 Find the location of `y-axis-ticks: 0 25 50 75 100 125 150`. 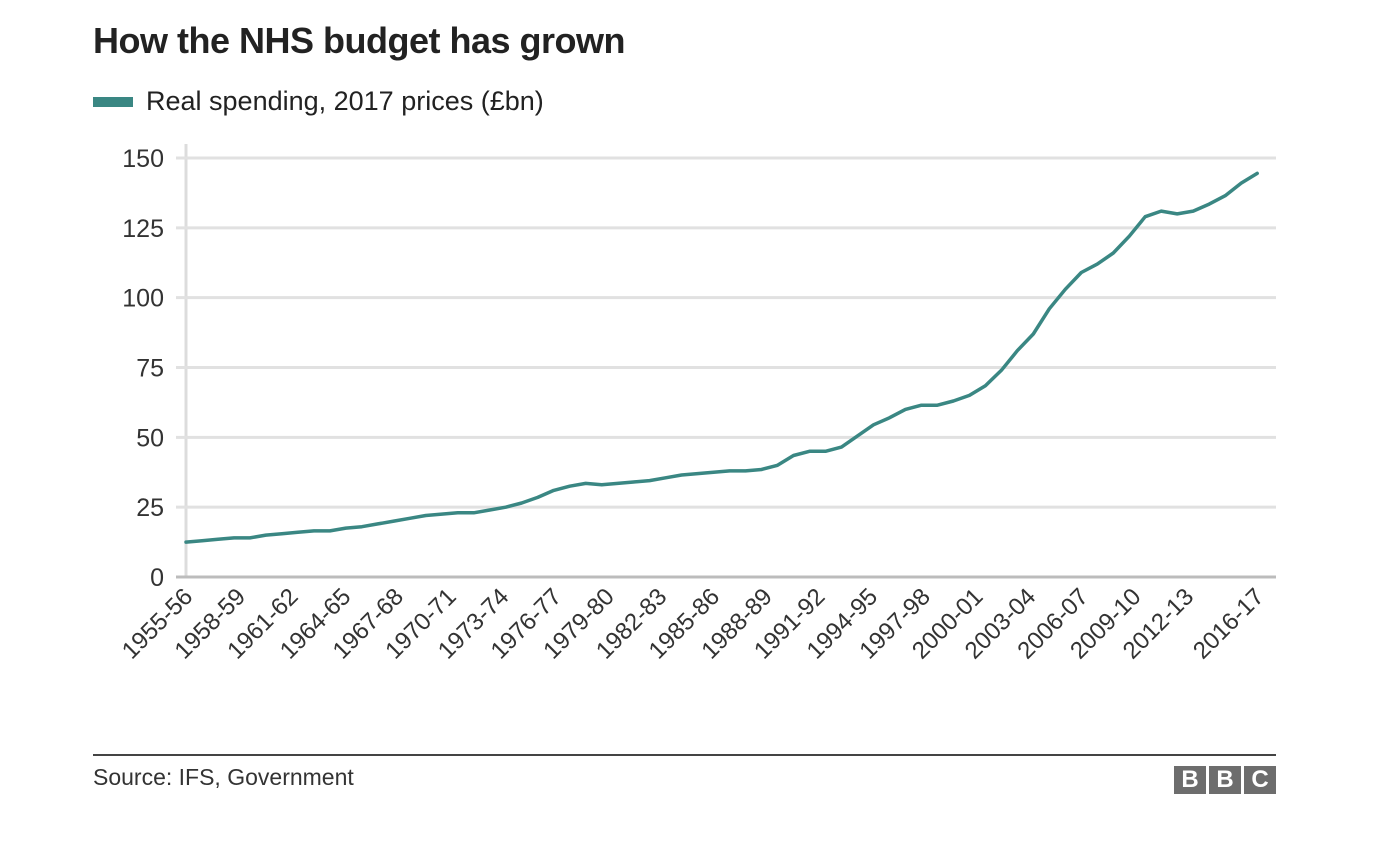

y-axis-ticks: 0 25 50 75 100 125 150 is located at coordinates (143, 368).